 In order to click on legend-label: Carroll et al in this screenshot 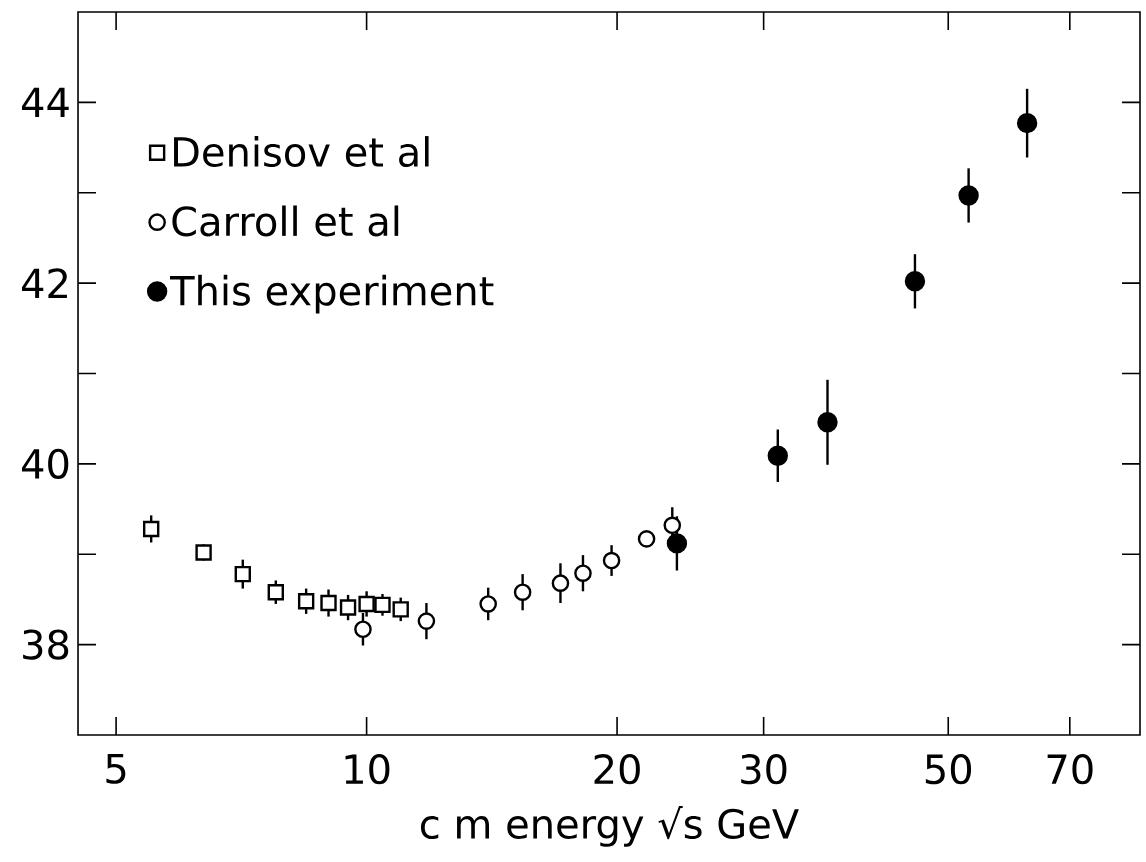, I will do `click(285, 221)`.